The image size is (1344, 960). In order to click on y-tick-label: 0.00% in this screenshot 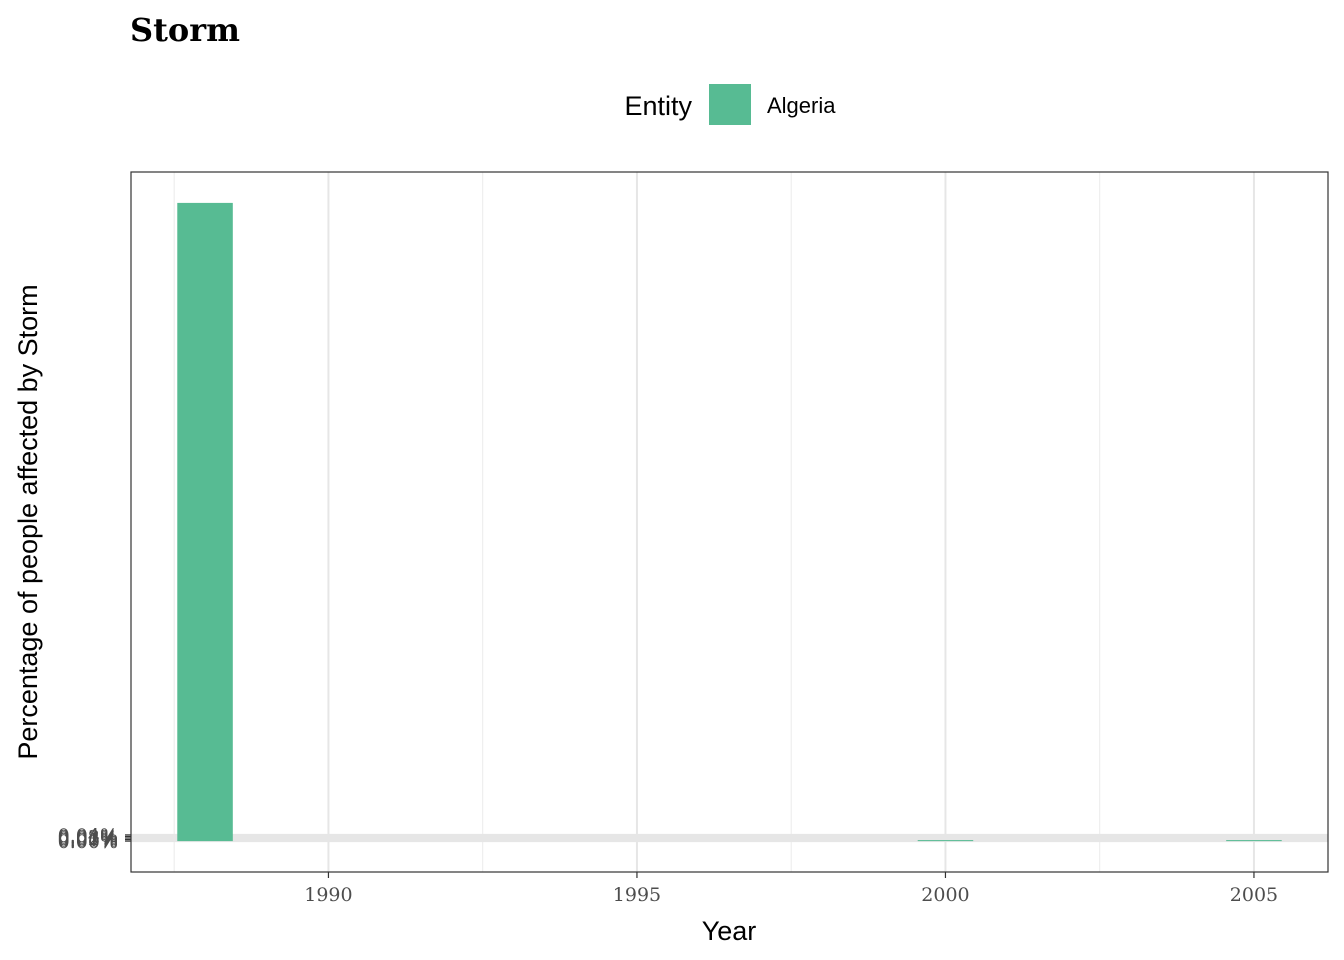, I will do `click(88, 842)`.